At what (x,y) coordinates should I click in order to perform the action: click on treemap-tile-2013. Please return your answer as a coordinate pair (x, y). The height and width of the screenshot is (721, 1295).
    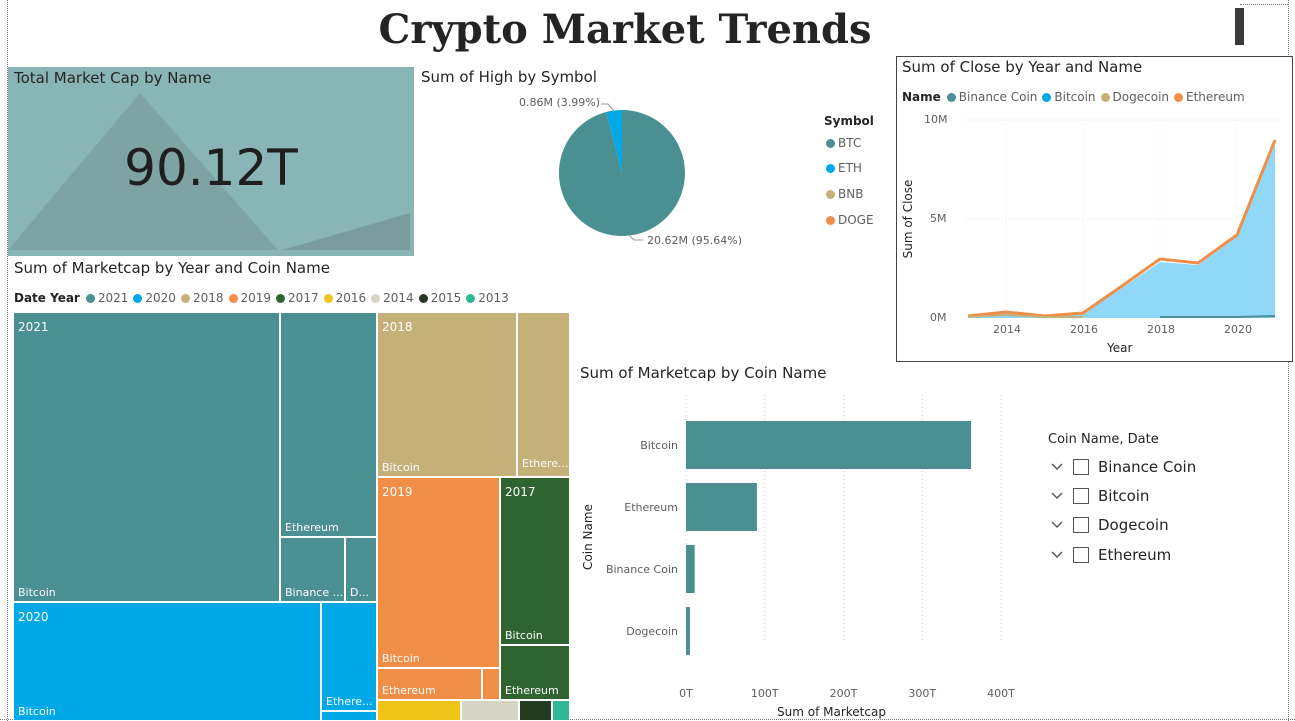
    Looking at the image, I should click on (561, 710).